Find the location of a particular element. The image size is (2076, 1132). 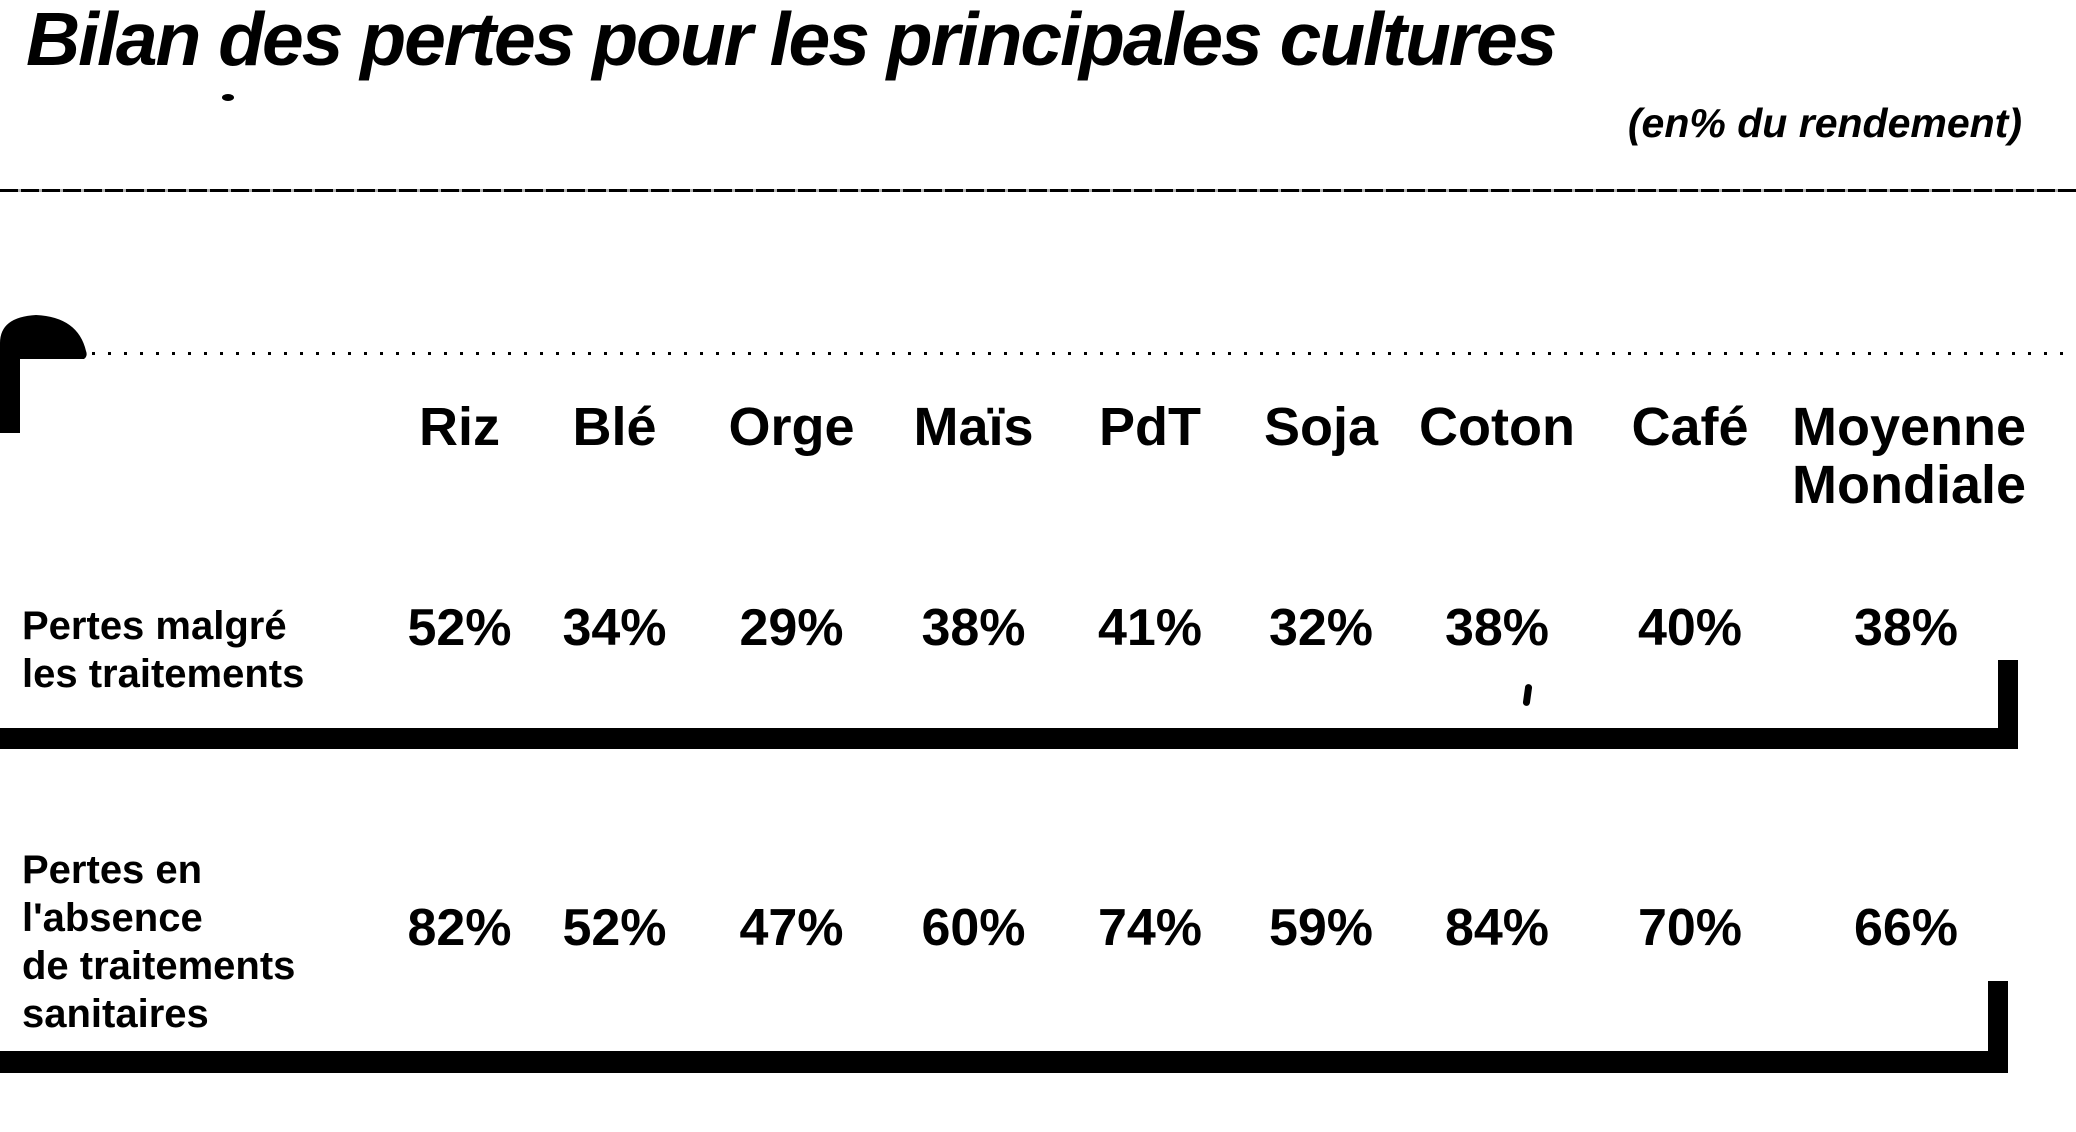

col-header-cafe: Café is located at coordinates (1690, 427).